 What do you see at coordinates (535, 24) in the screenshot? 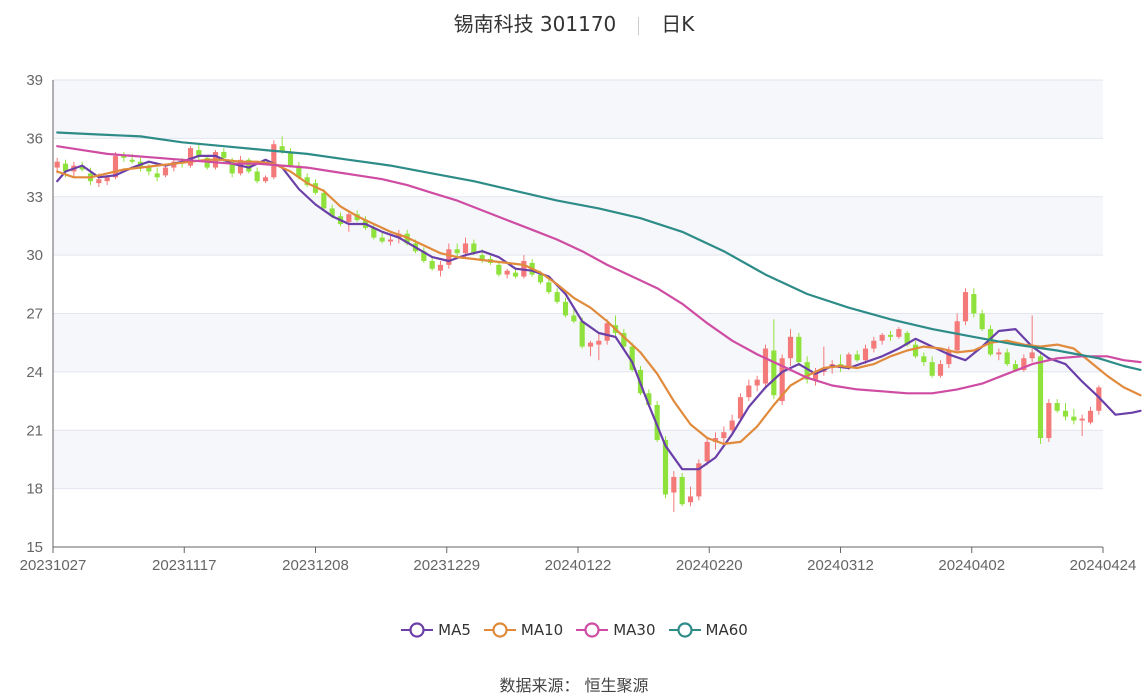
I see `chart-title-stock: 锡南科技 301170` at bounding box center [535, 24].